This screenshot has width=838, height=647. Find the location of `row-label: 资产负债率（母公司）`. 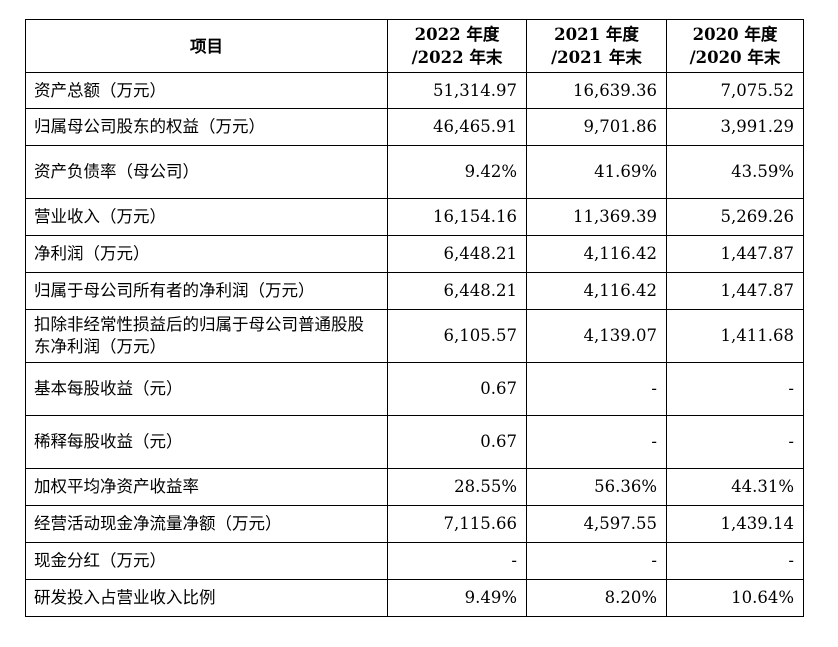

row-label: 资产负债率（母公司） is located at coordinates (206, 172).